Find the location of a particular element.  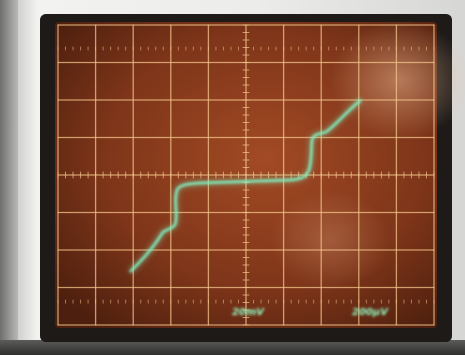

vertical-scale-label: 20mV is located at coordinates (248, 312).